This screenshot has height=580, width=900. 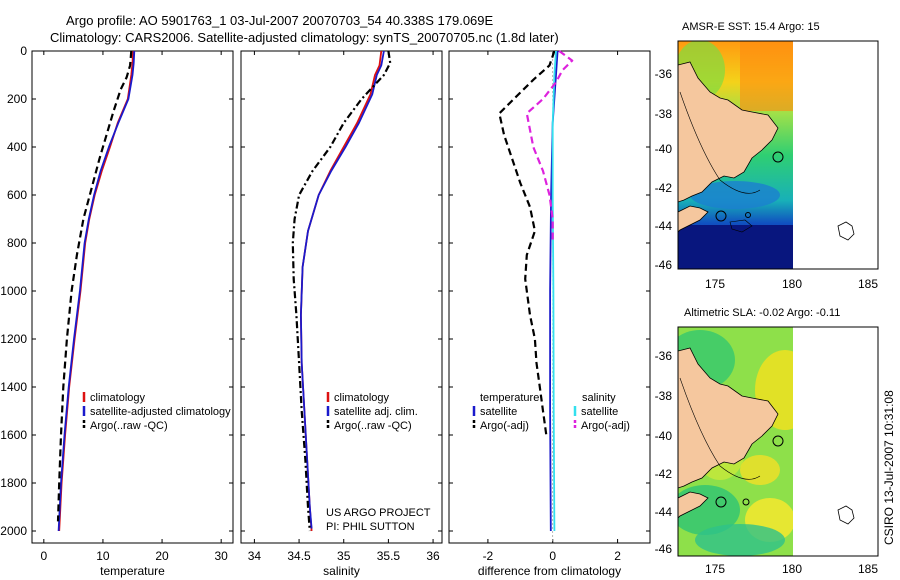 What do you see at coordinates (889, 467) in the screenshot?
I see `timestamp-stamp: CSIRO 13-Jul-2007 10:31:08` at bounding box center [889, 467].